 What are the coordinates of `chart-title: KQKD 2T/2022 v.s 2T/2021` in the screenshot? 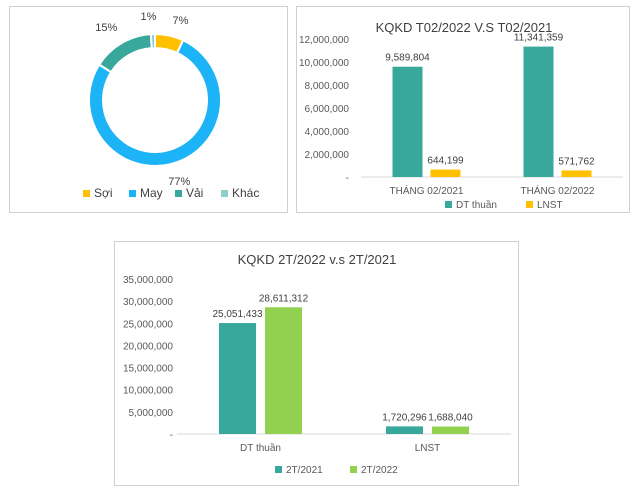 It's located at (317, 259).